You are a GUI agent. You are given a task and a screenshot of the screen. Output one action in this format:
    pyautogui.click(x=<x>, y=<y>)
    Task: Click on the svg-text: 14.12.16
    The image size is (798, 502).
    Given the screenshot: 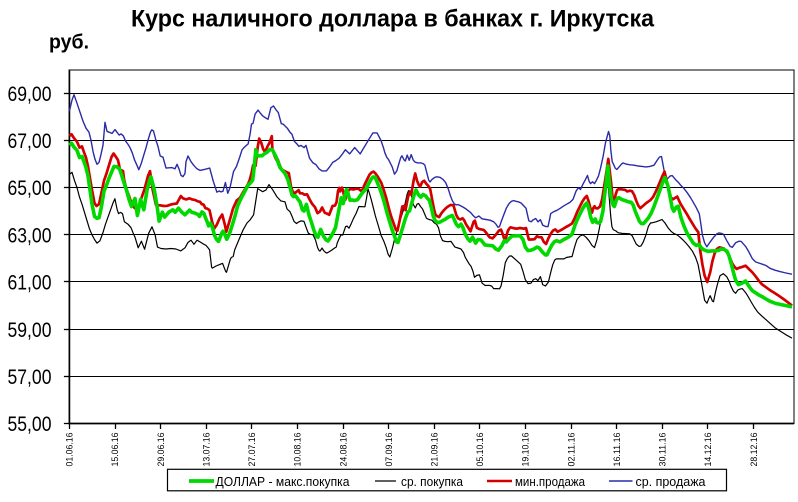 What is the action you would take?
    pyautogui.click(x=708, y=450)
    